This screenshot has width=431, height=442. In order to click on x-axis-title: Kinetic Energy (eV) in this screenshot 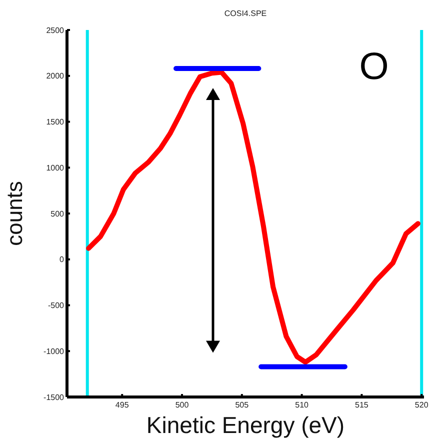, I will do `click(245, 425)`.